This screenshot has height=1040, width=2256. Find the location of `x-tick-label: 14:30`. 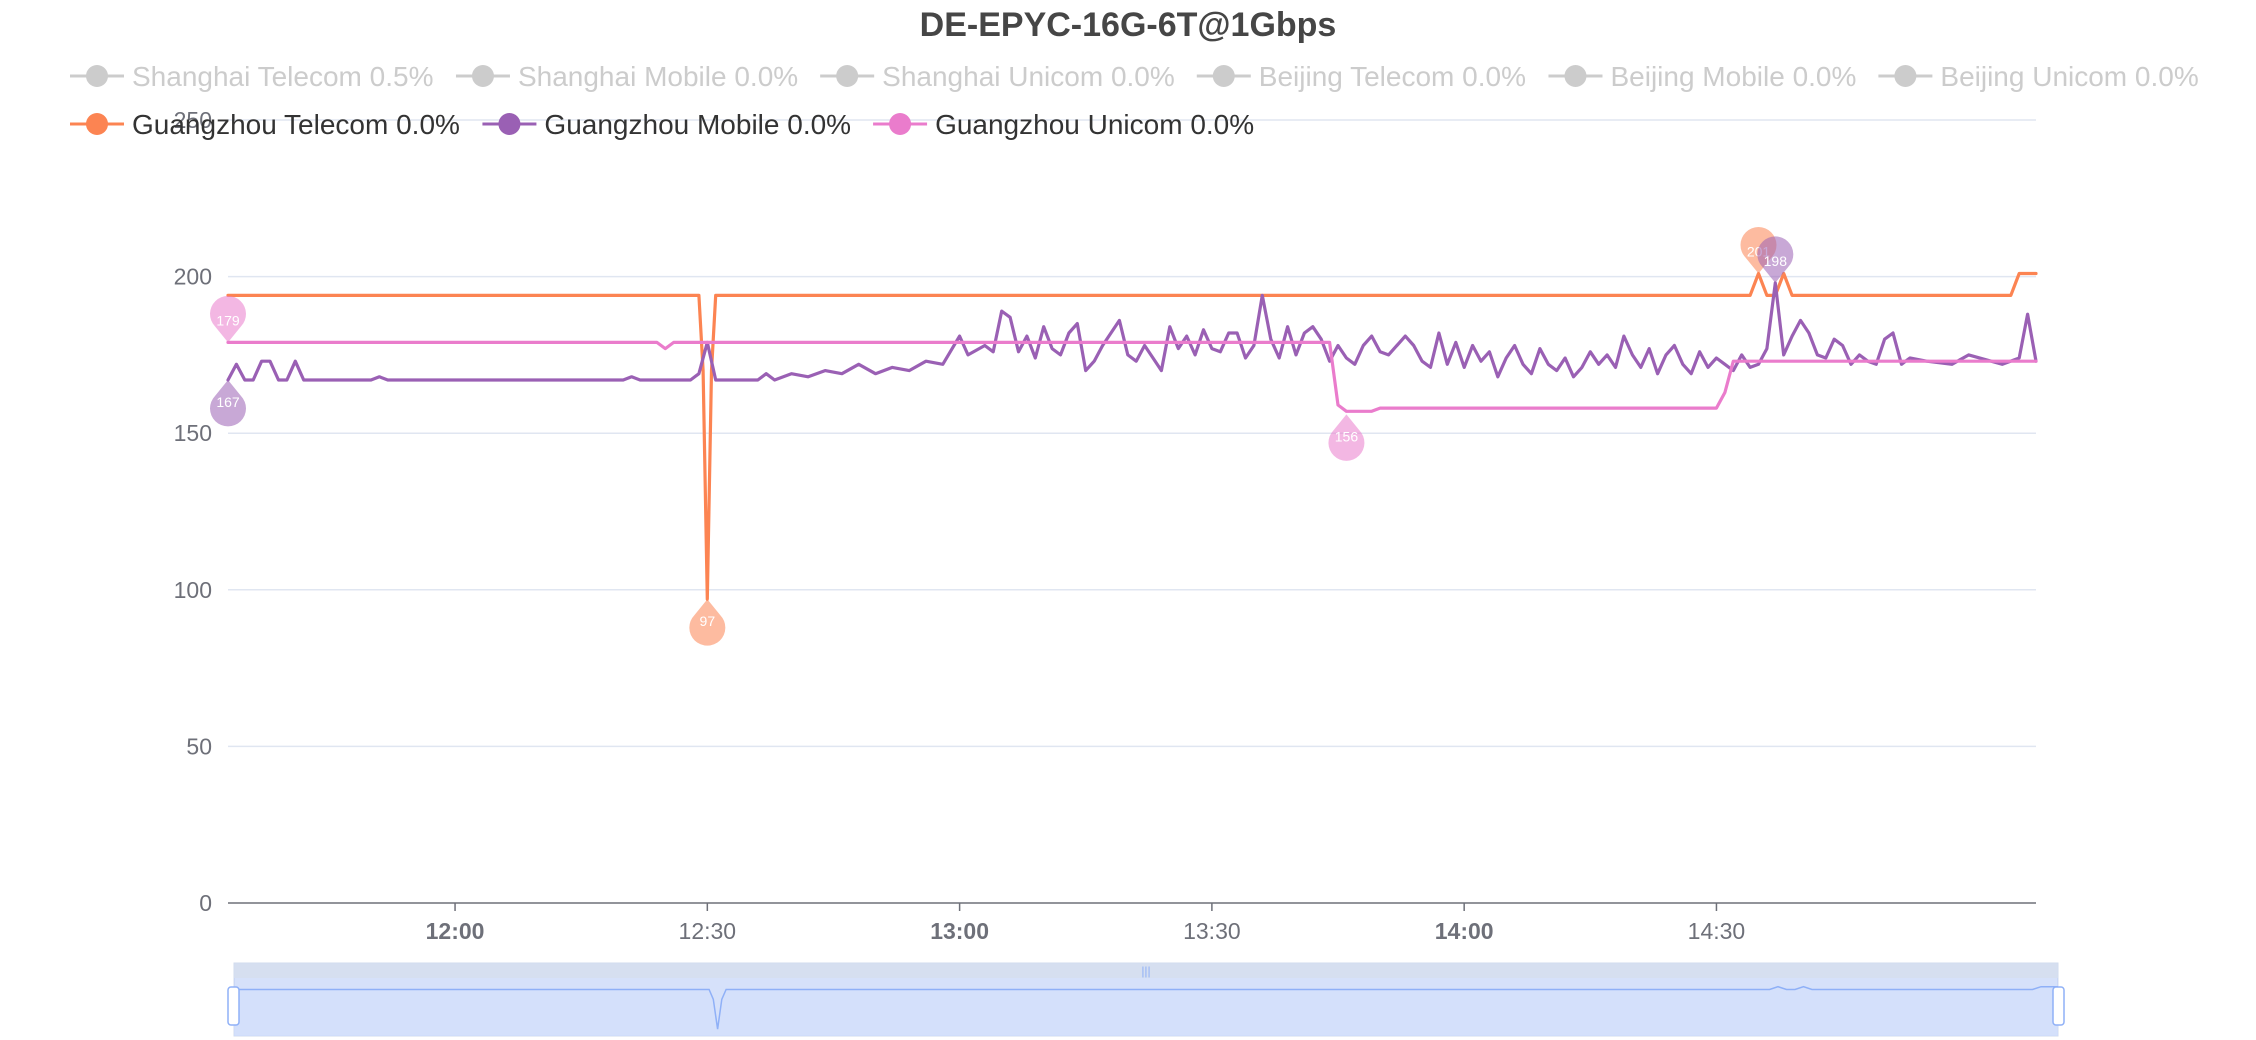

x-tick-label: 14:30 is located at coordinates (1717, 931).